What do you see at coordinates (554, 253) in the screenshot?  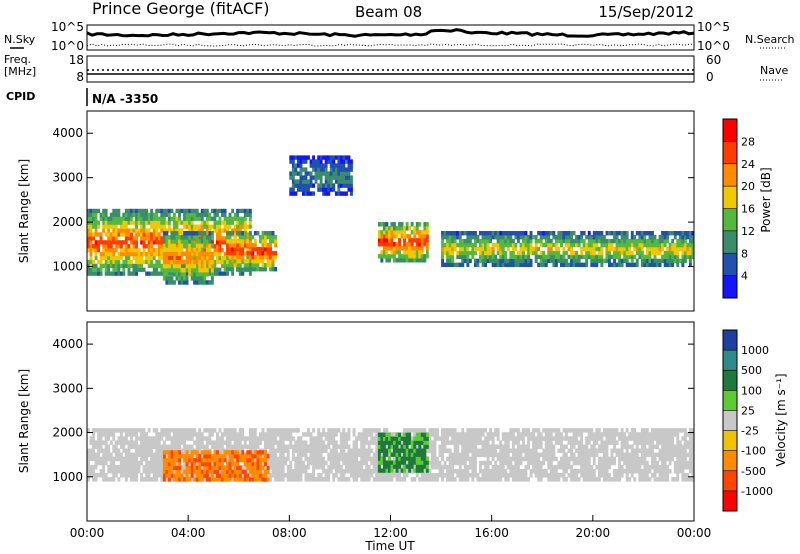 I see `power-cell-1972` at bounding box center [554, 253].